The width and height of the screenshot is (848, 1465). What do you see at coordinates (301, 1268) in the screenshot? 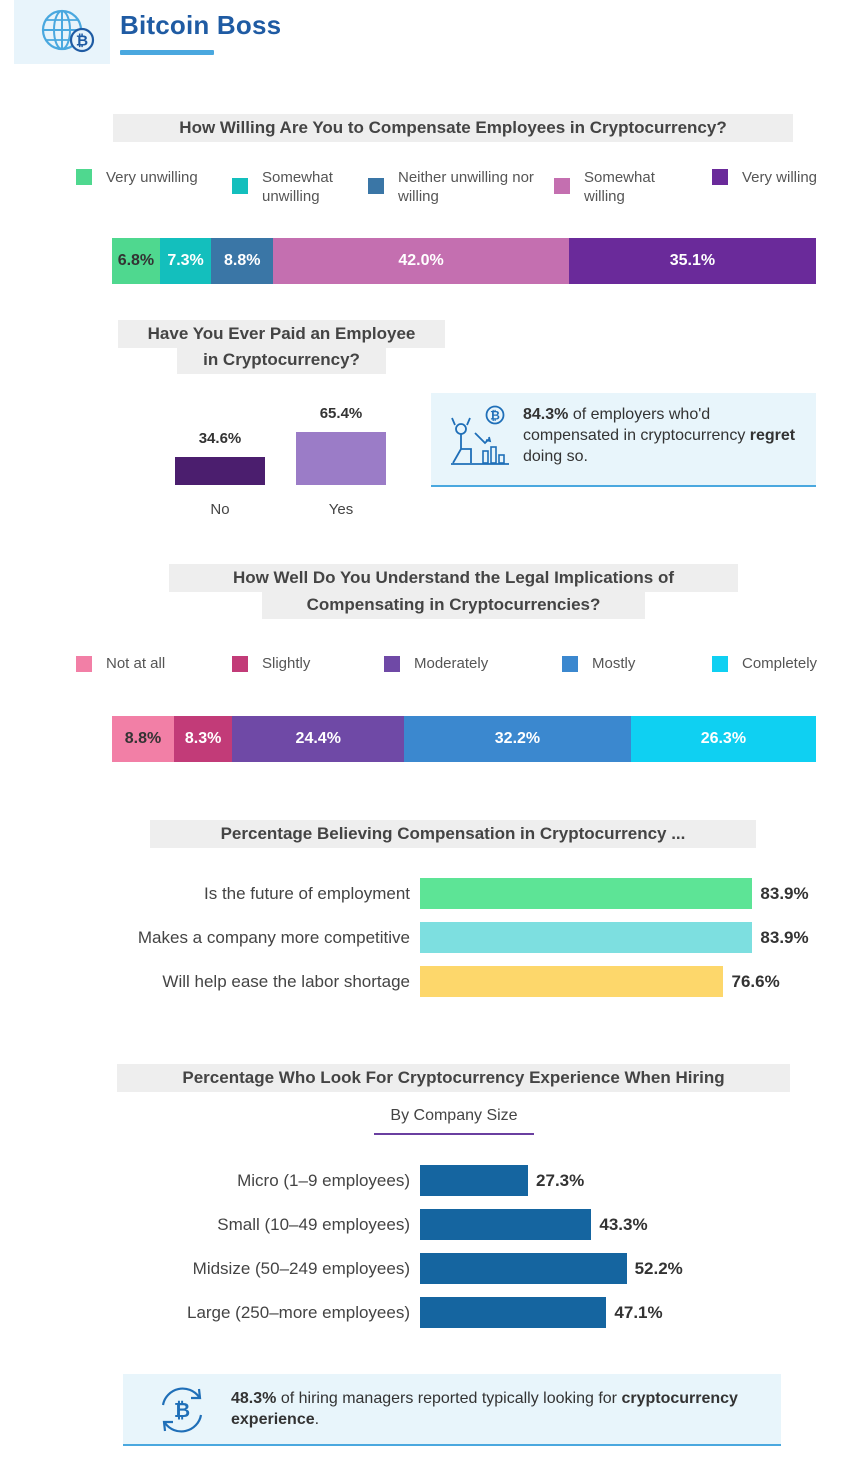
I see `chart5-category-label: Midsize (50–249 employees)` at bounding box center [301, 1268].